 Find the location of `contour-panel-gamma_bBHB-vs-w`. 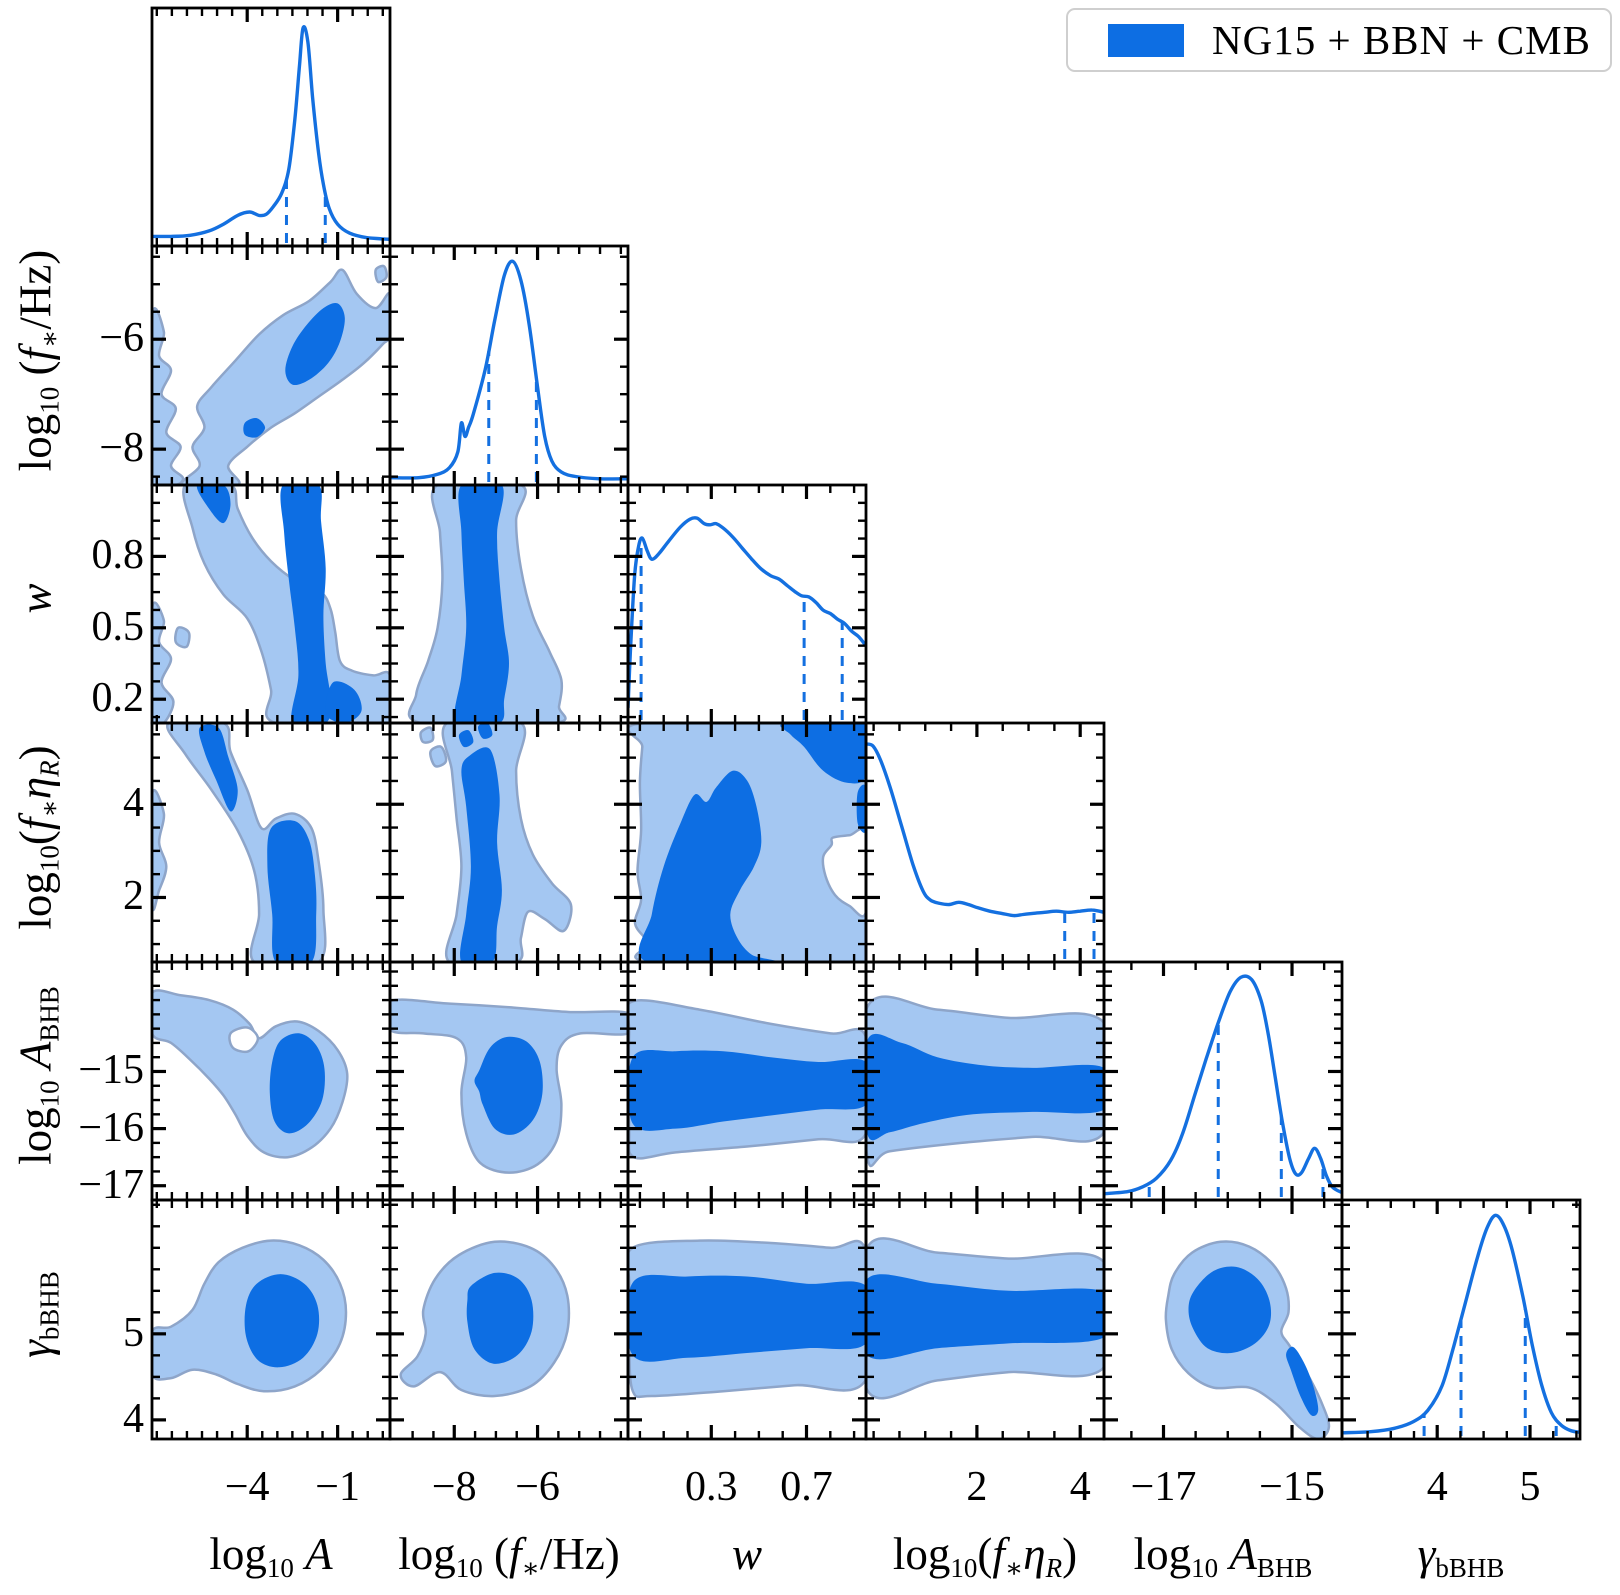

contour-panel-gamma_bBHB-vs-w is located at coordinates (747, 1319).